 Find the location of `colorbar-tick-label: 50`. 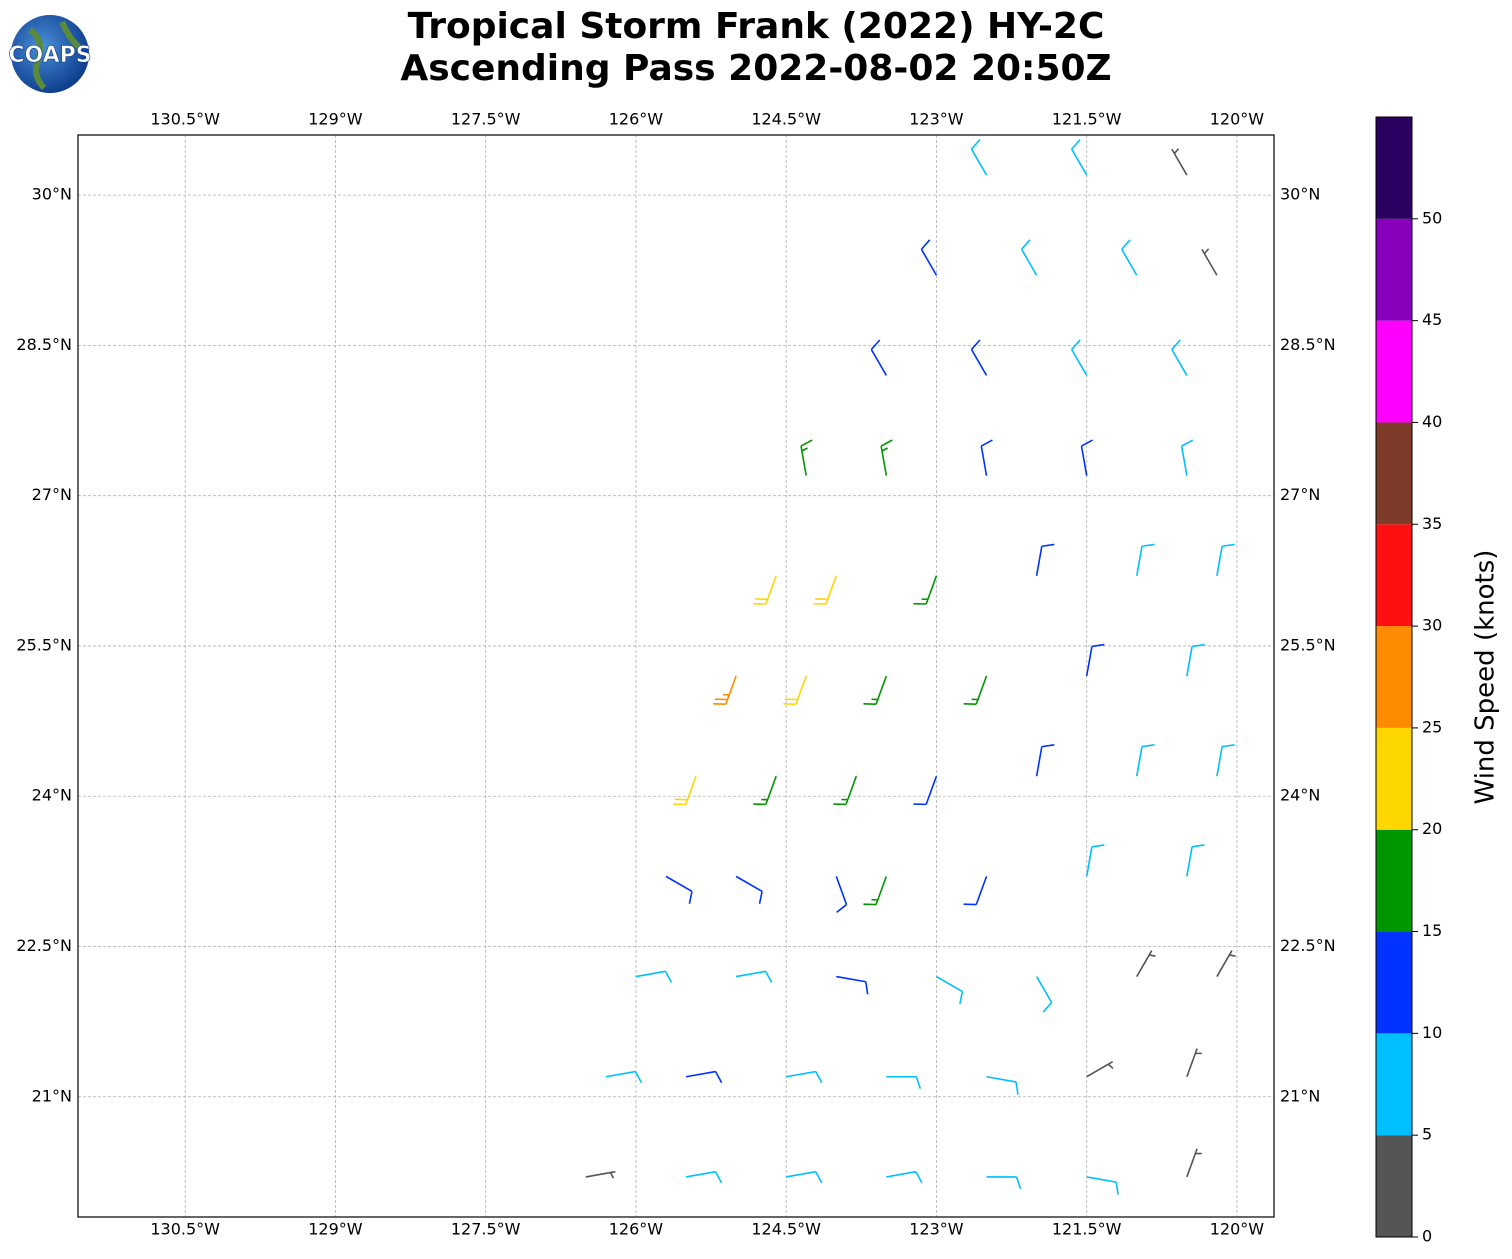

colorbar-tick-label: 50 is located at coordinates (1432, 217).